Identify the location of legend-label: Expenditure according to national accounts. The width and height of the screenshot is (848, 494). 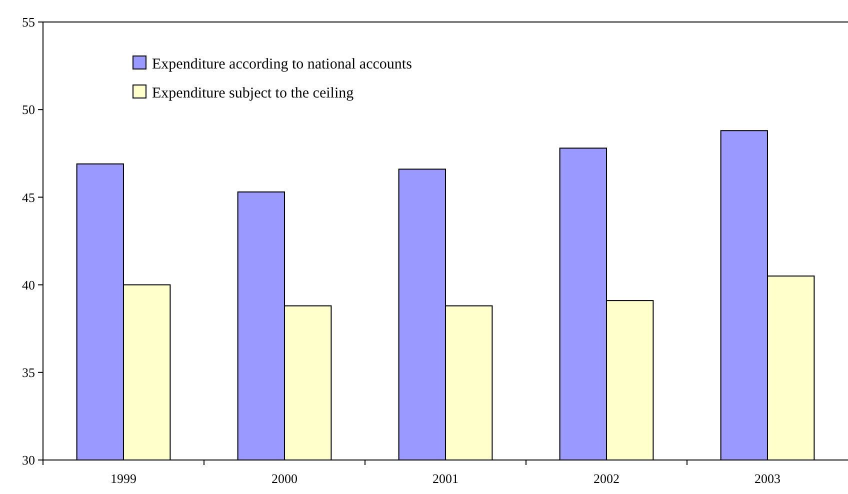
(282, 64).